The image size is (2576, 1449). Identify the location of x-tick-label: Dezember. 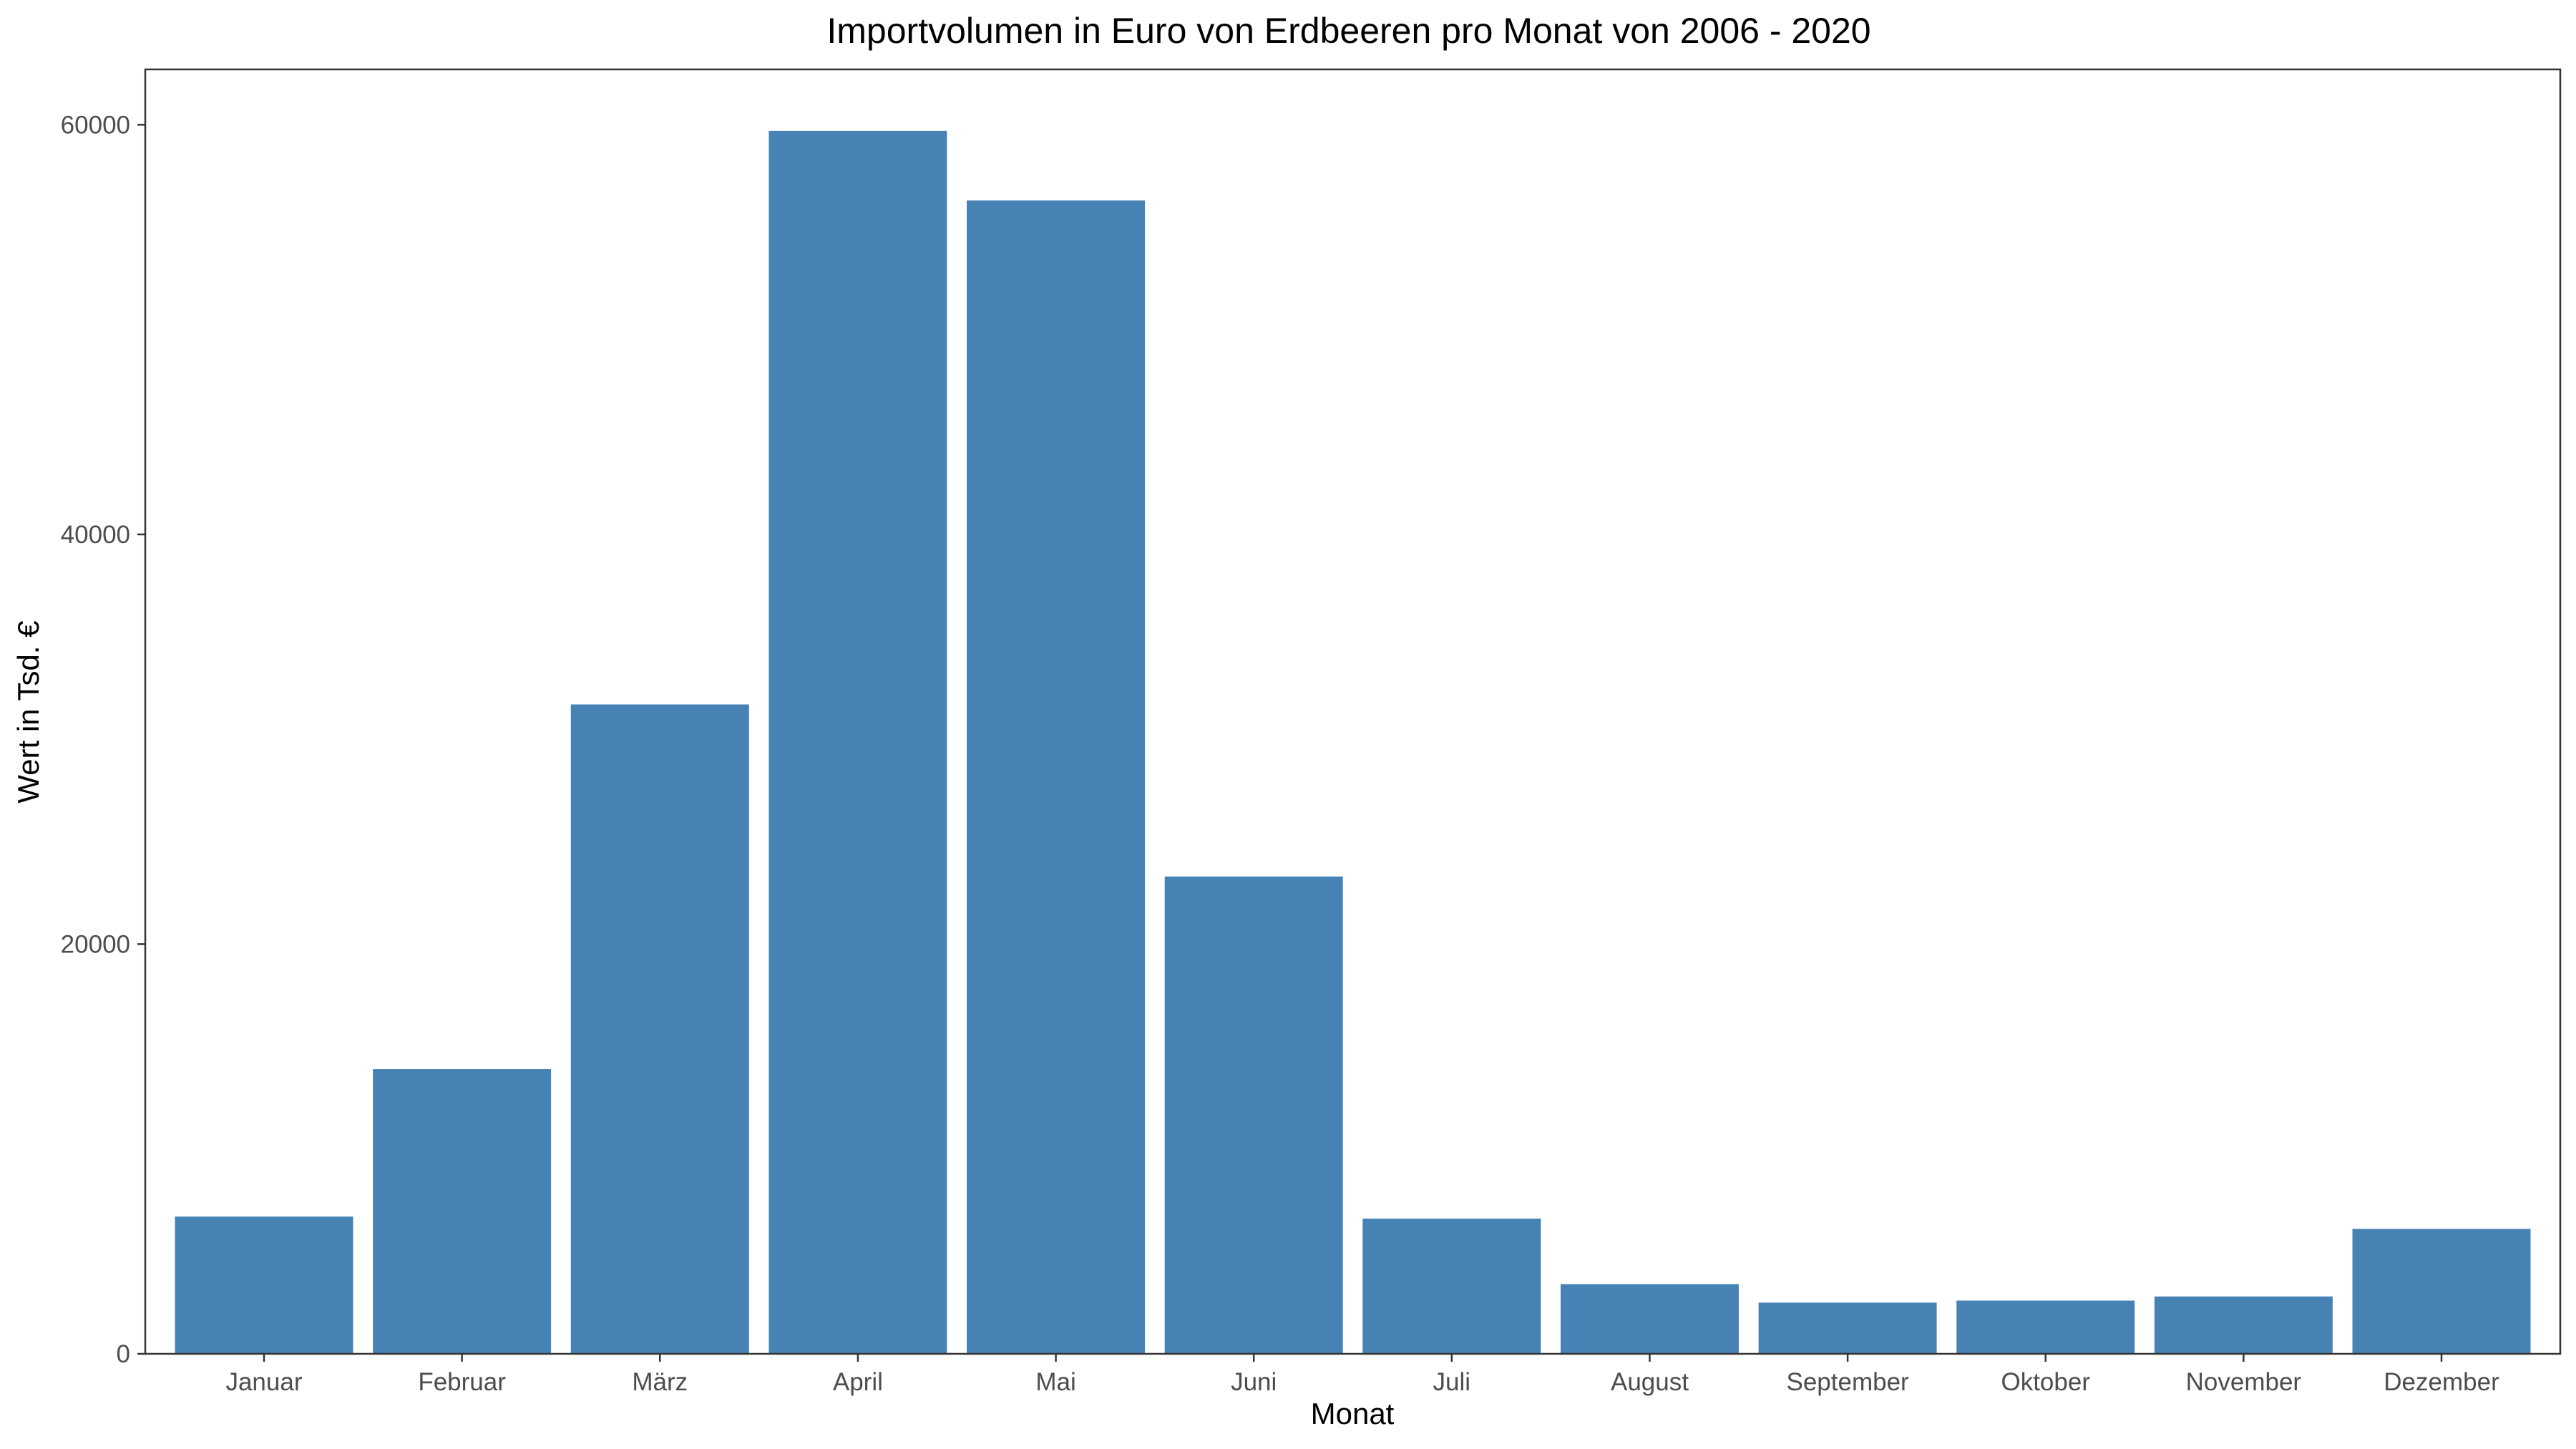
(2441, 1382).